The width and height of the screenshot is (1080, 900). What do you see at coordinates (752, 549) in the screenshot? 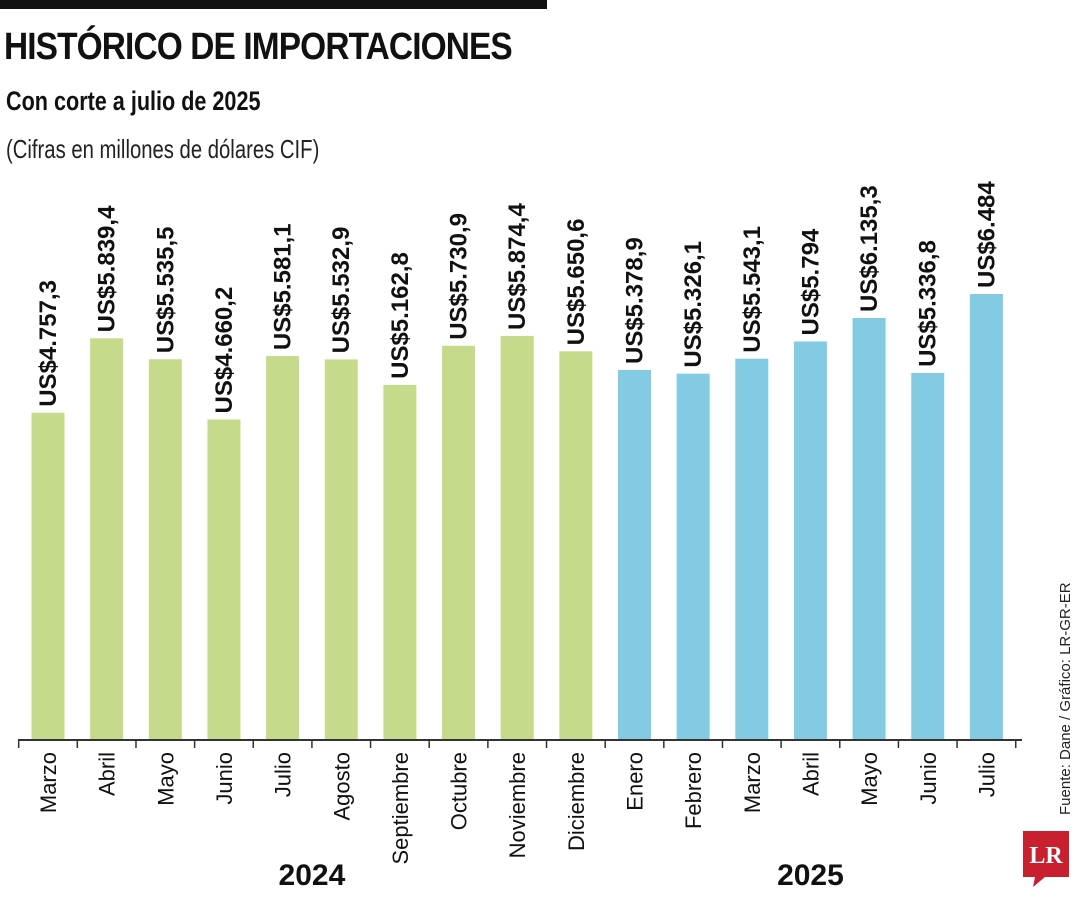
I see `bar-2025-marzo` at bounding box center [752, 549].